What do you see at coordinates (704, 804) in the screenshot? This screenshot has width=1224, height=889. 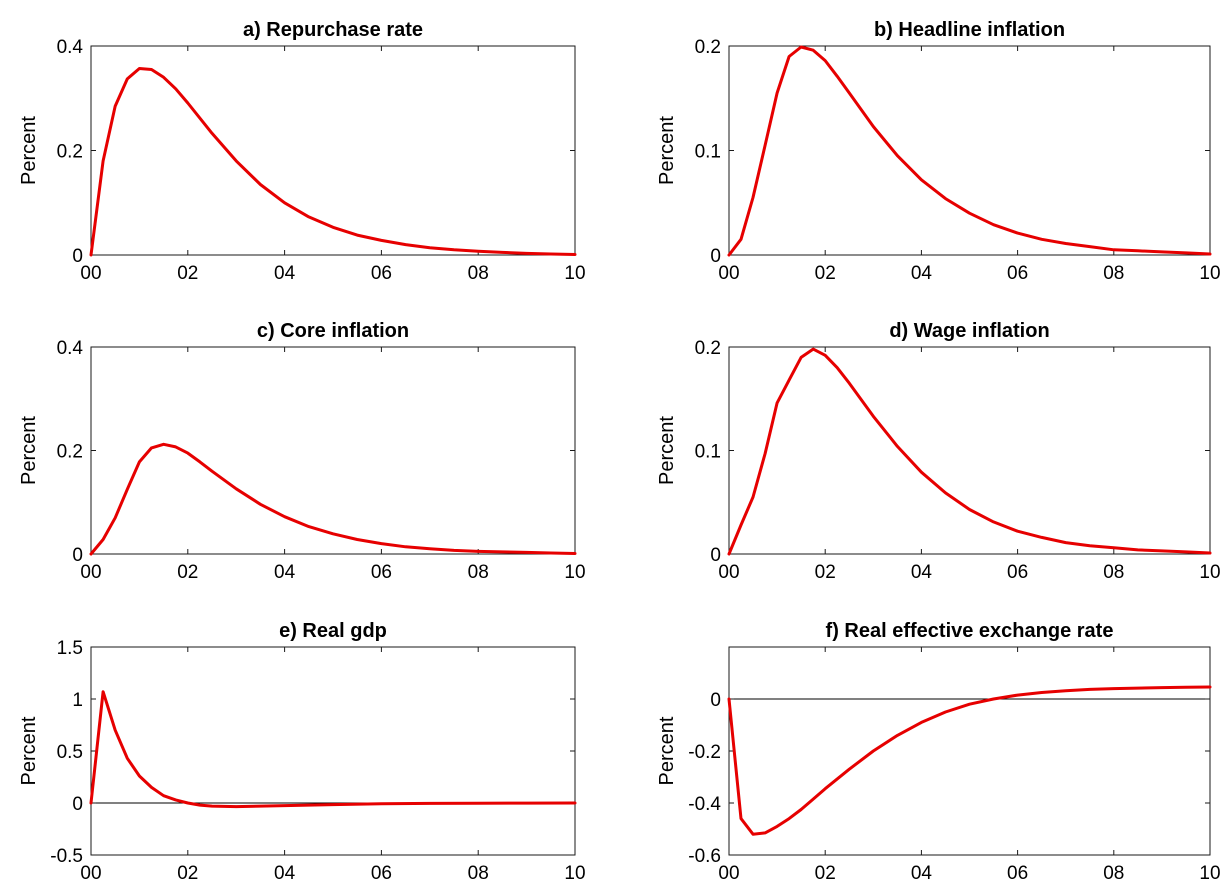 I see `y-tick-label: -0.4` at bounding box center [704, 804].